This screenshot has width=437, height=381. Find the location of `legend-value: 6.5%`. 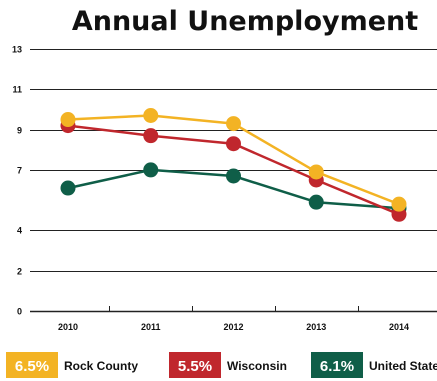

legend-value: 6.5% is located at coordinates (32, 366).